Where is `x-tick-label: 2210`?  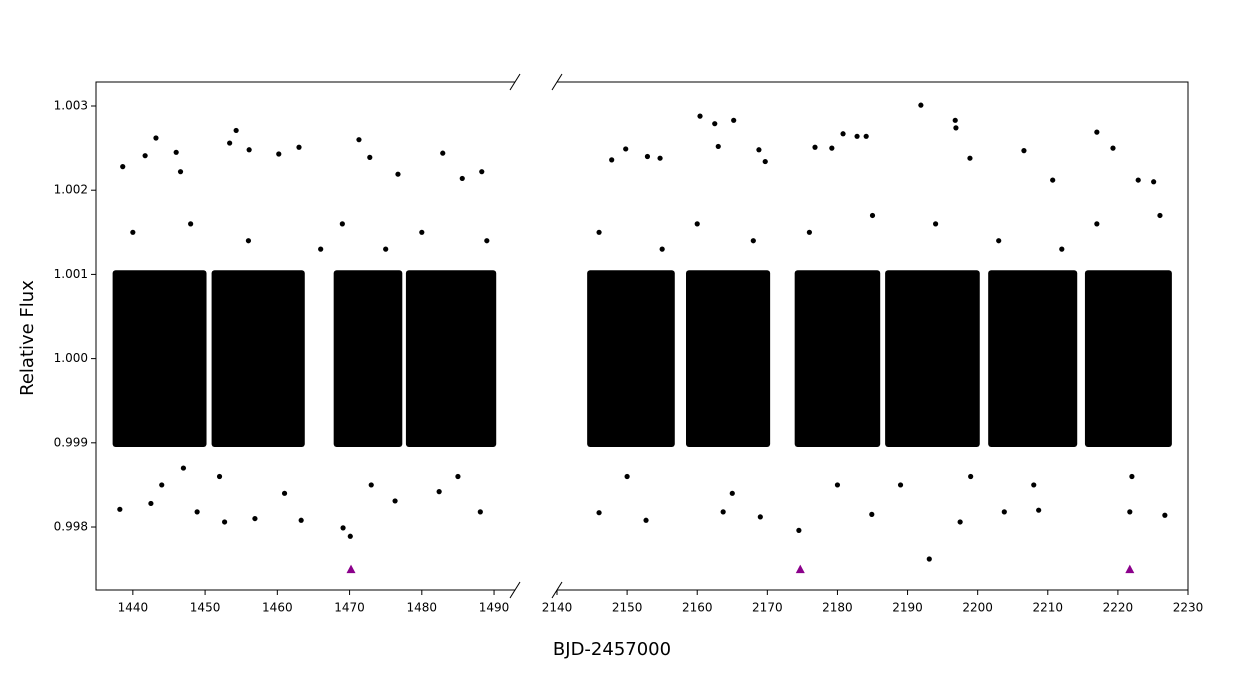
x-tick-label: 2210 is located at coordinates (1048, 608).